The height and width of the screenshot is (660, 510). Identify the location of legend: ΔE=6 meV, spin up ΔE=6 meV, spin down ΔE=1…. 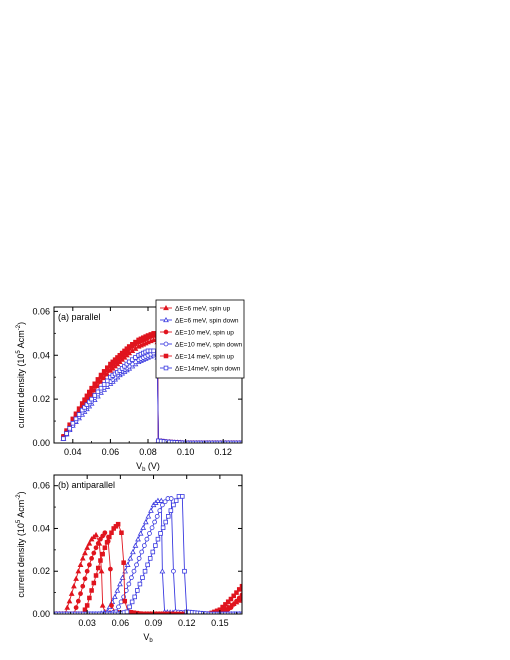
(200, 339).